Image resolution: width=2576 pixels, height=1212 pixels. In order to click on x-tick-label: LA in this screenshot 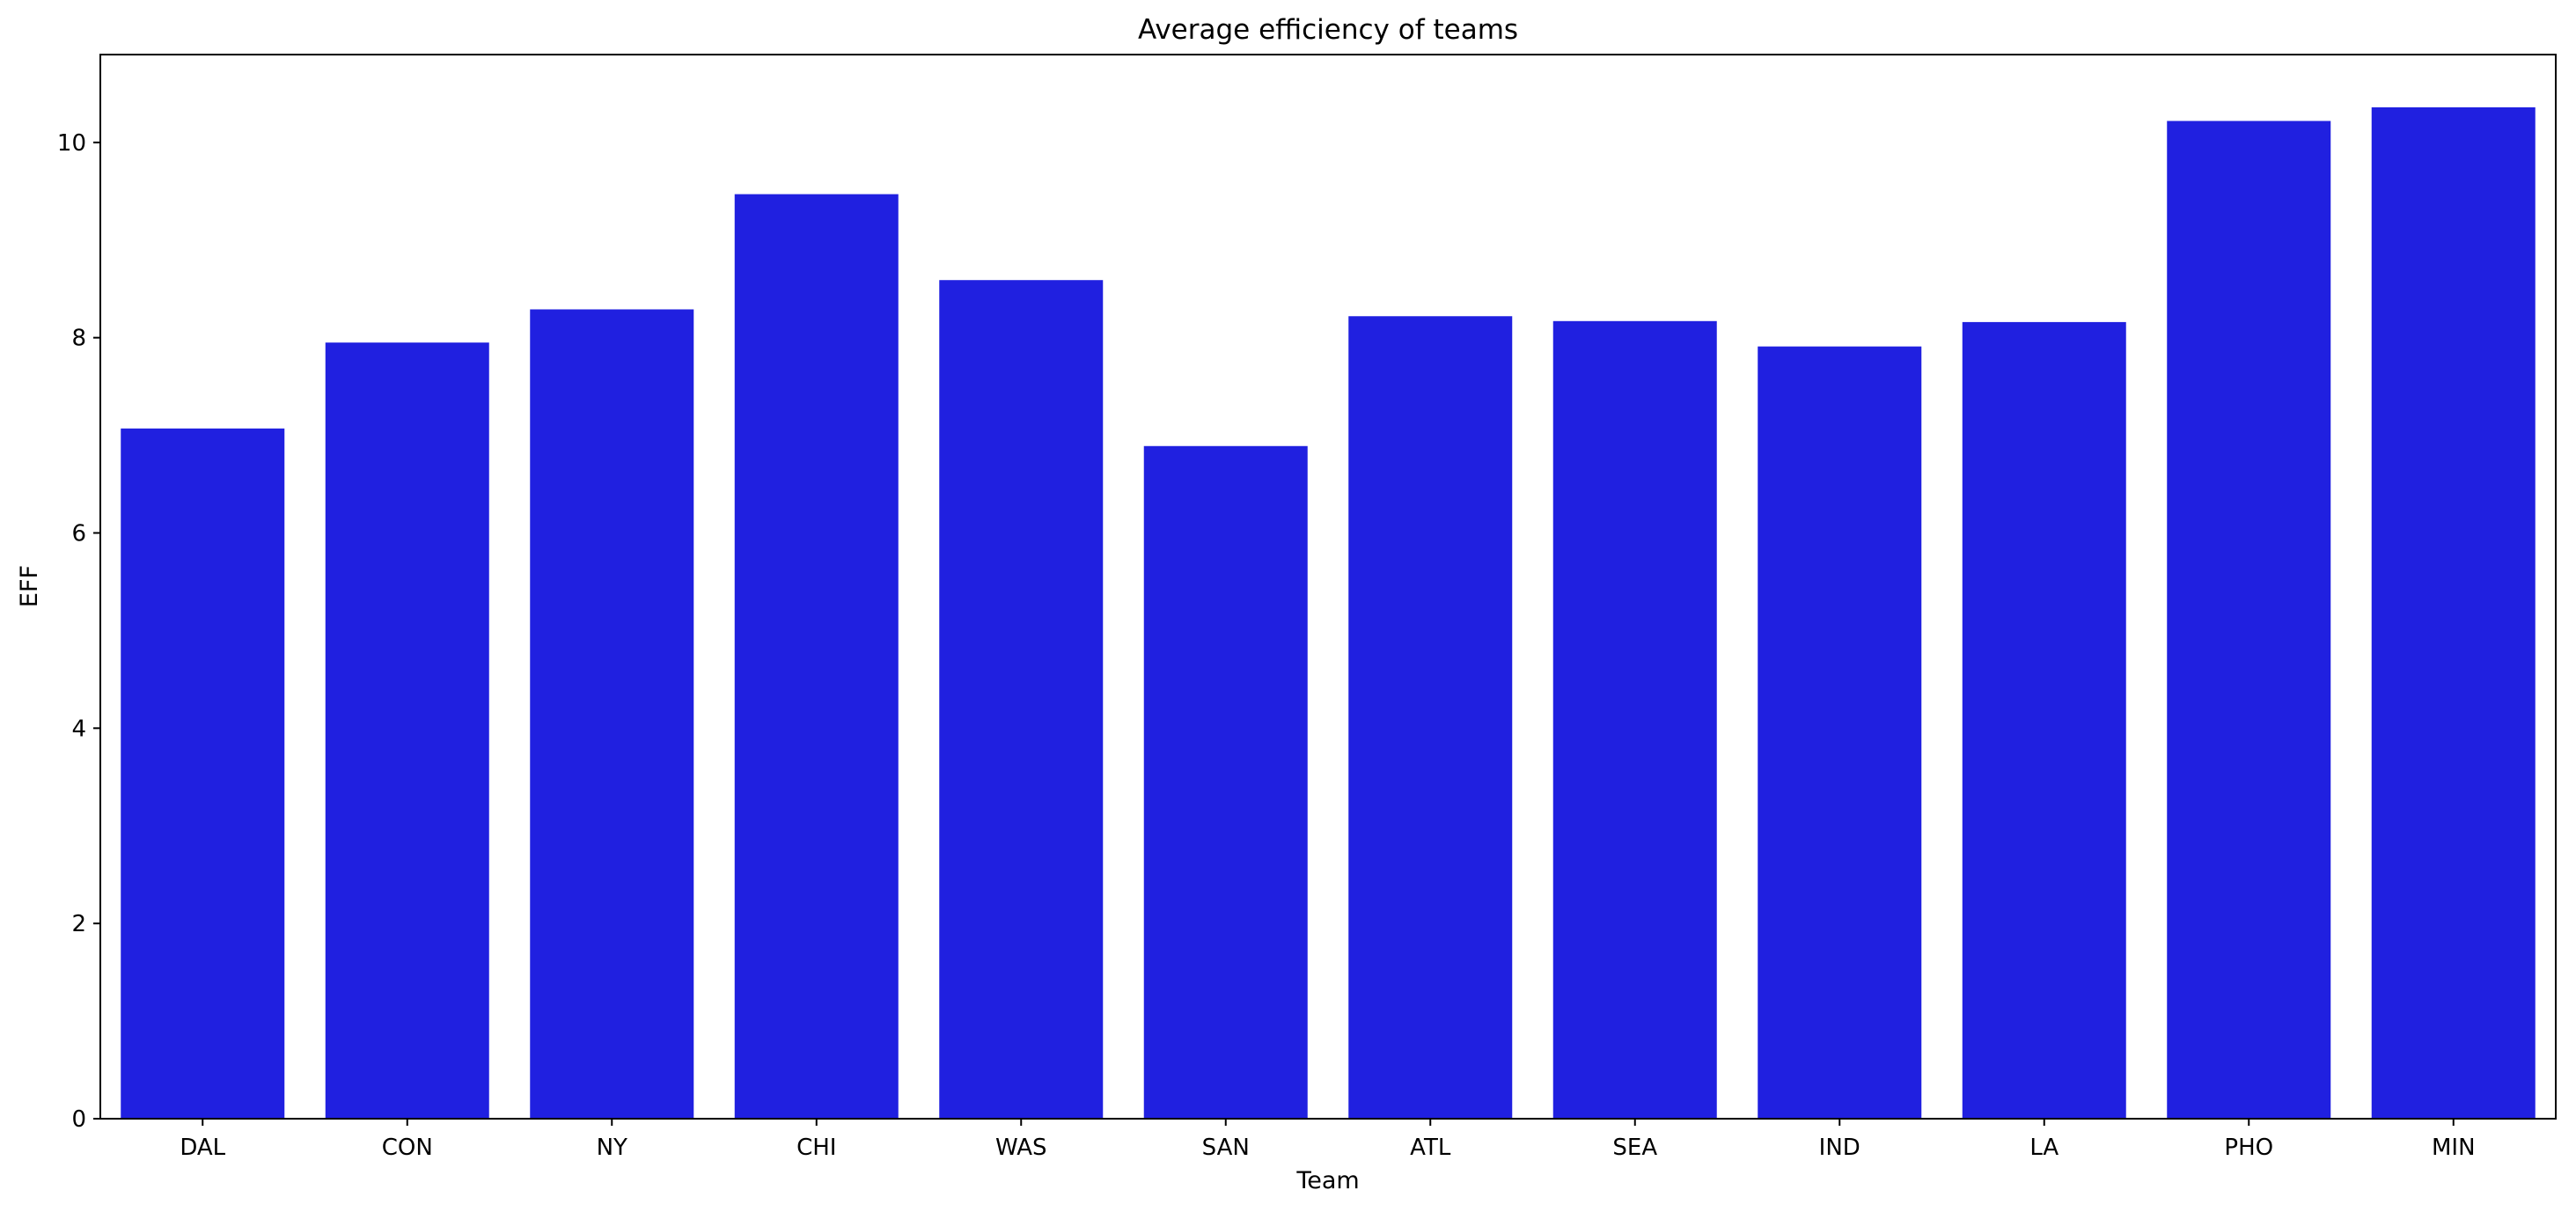, I will do `click(2044, 1148)`.